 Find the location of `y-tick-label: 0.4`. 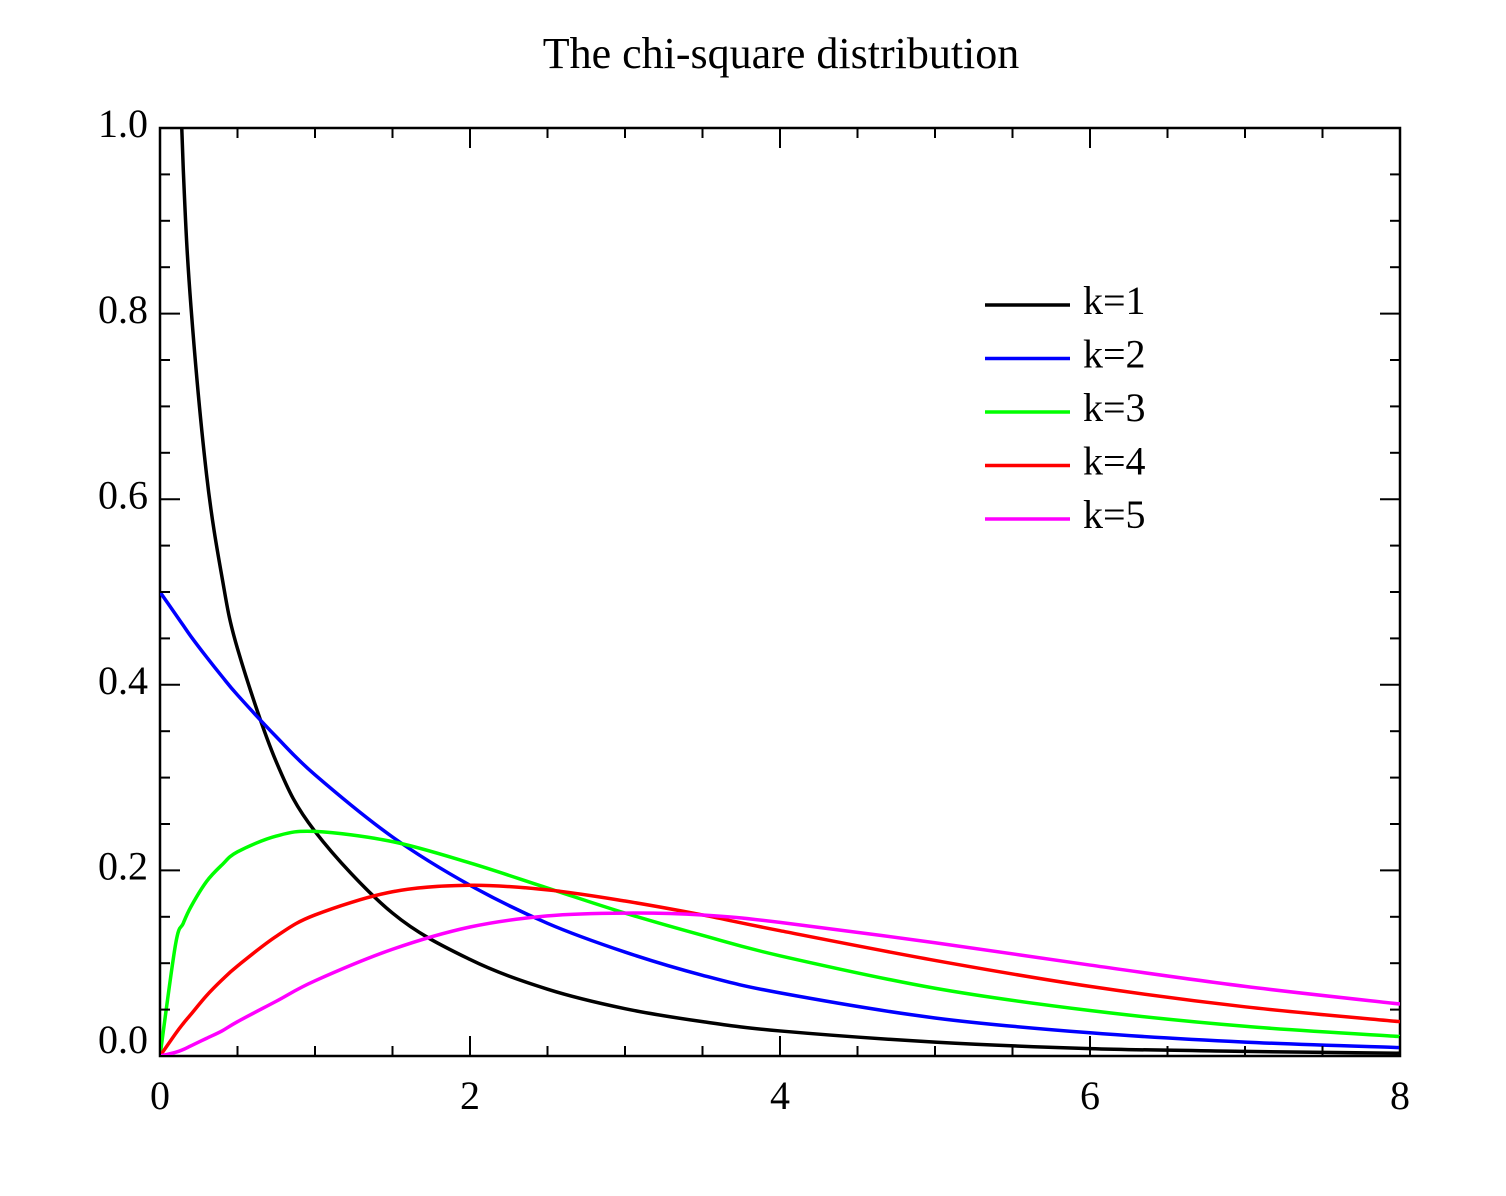

y-tick-label: 0.4 is located at coordinates (123, 680).